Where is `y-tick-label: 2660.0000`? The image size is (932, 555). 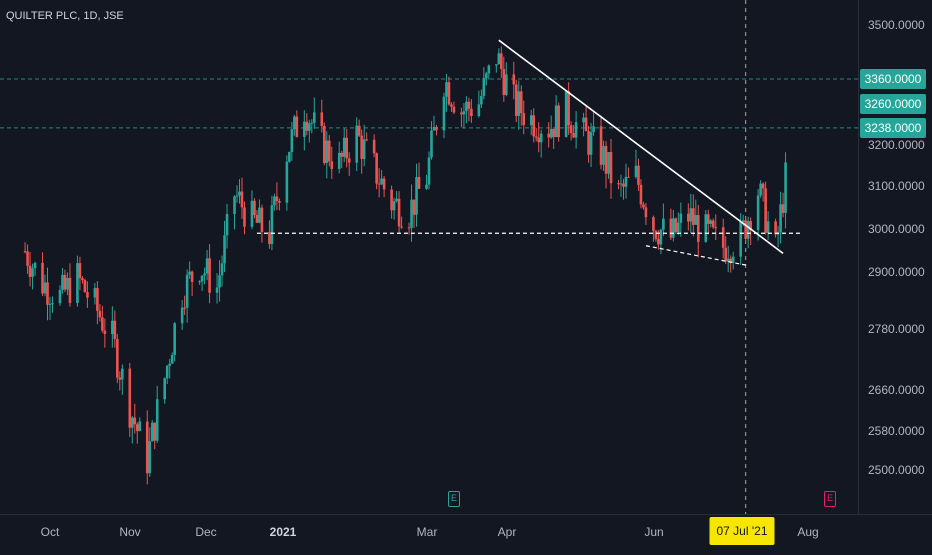 y-tick-label: 2660.0000 is located at coordinates (896, 390).